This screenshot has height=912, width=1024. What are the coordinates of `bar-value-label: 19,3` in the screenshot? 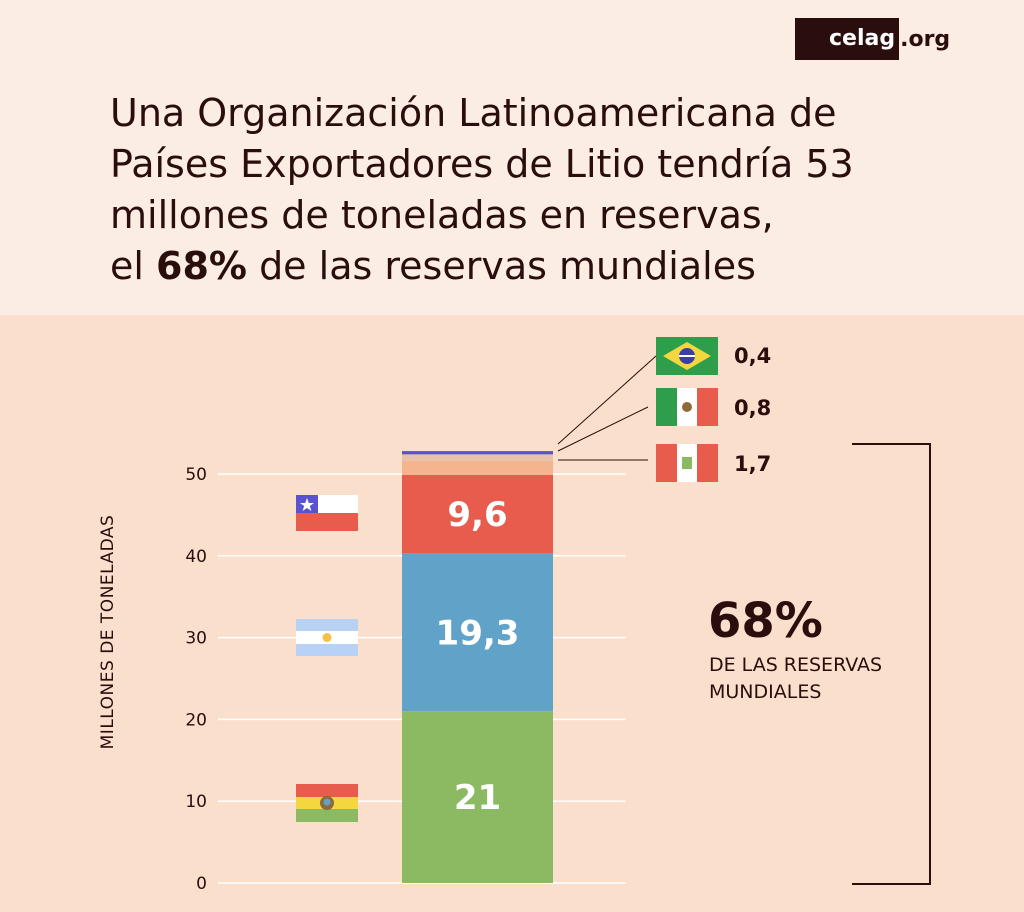 It's located at (478, 633).